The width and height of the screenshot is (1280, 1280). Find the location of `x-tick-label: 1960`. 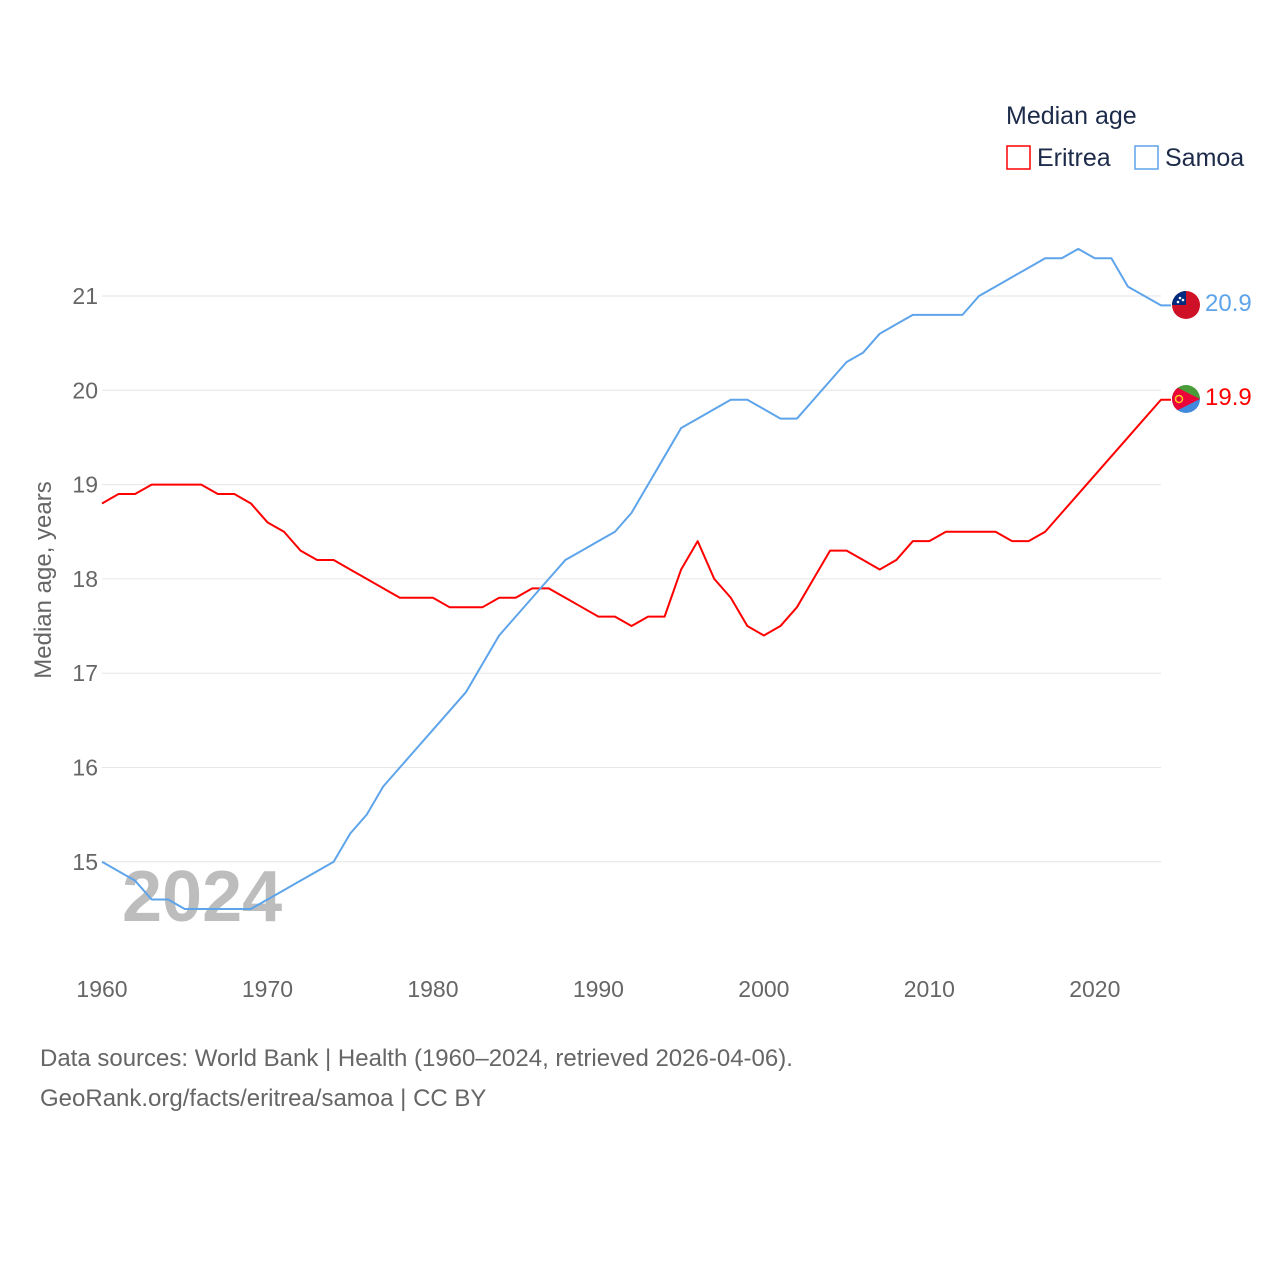

x-tick-label: 1960 is located at coordinates (101, 989).